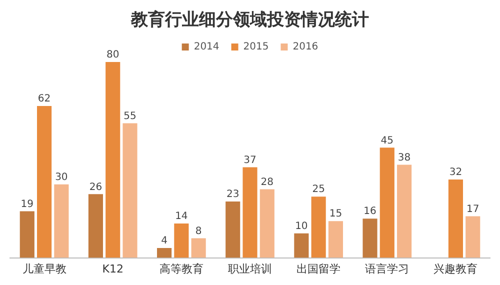  Describe the element at coordinates (61, 177) in the screenshot. I see `data-label: 30` at that location.